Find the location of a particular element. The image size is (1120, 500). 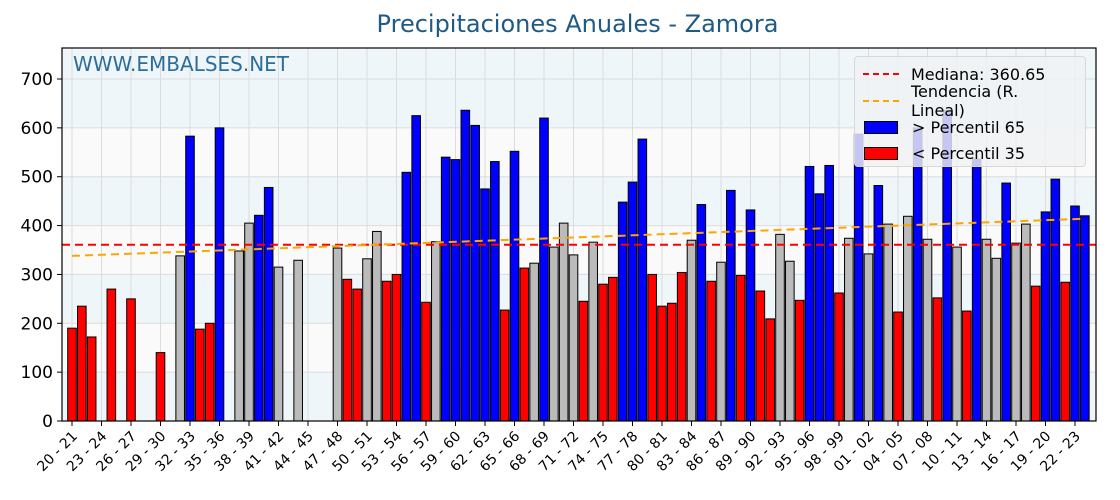

y-tick-label: 400 is located at coordinates (37, 227).